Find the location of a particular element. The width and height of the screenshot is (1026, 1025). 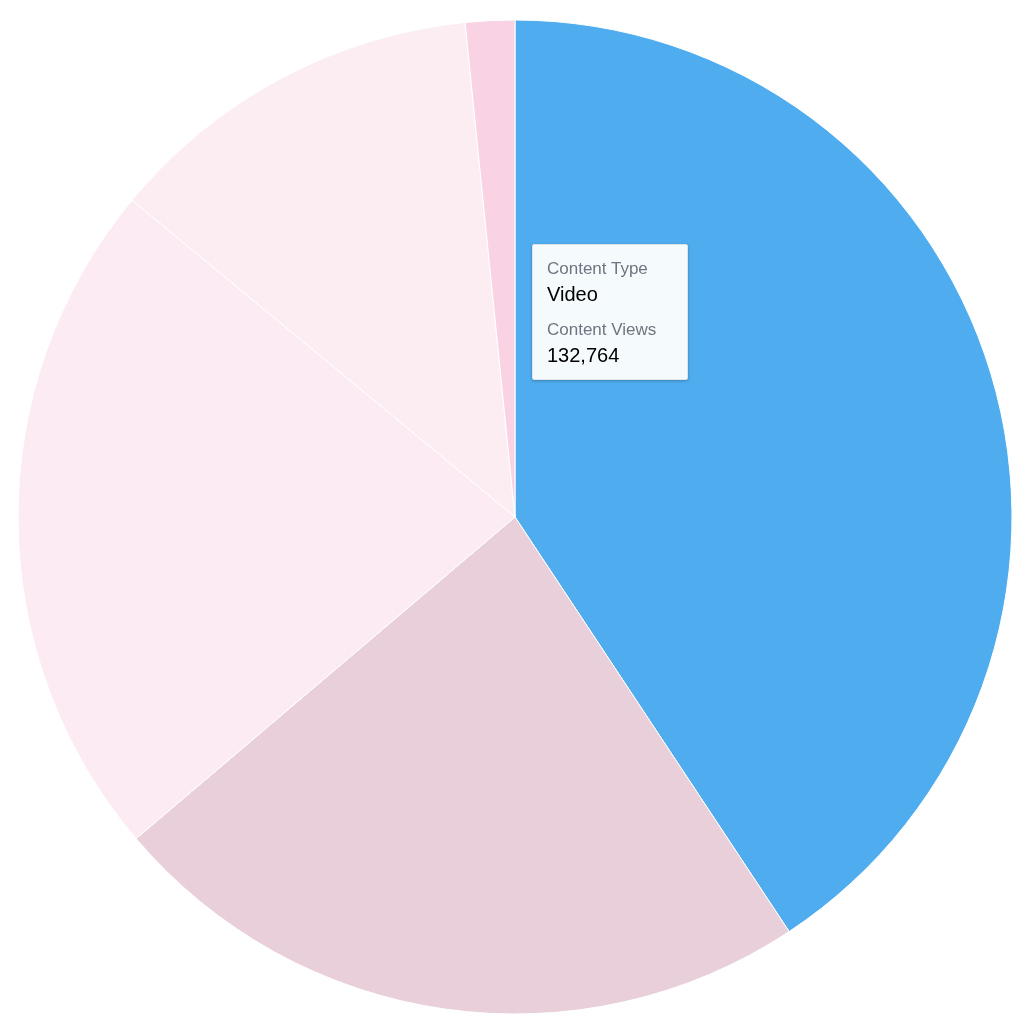

text: Content Views is located at coordinates (602, 330).